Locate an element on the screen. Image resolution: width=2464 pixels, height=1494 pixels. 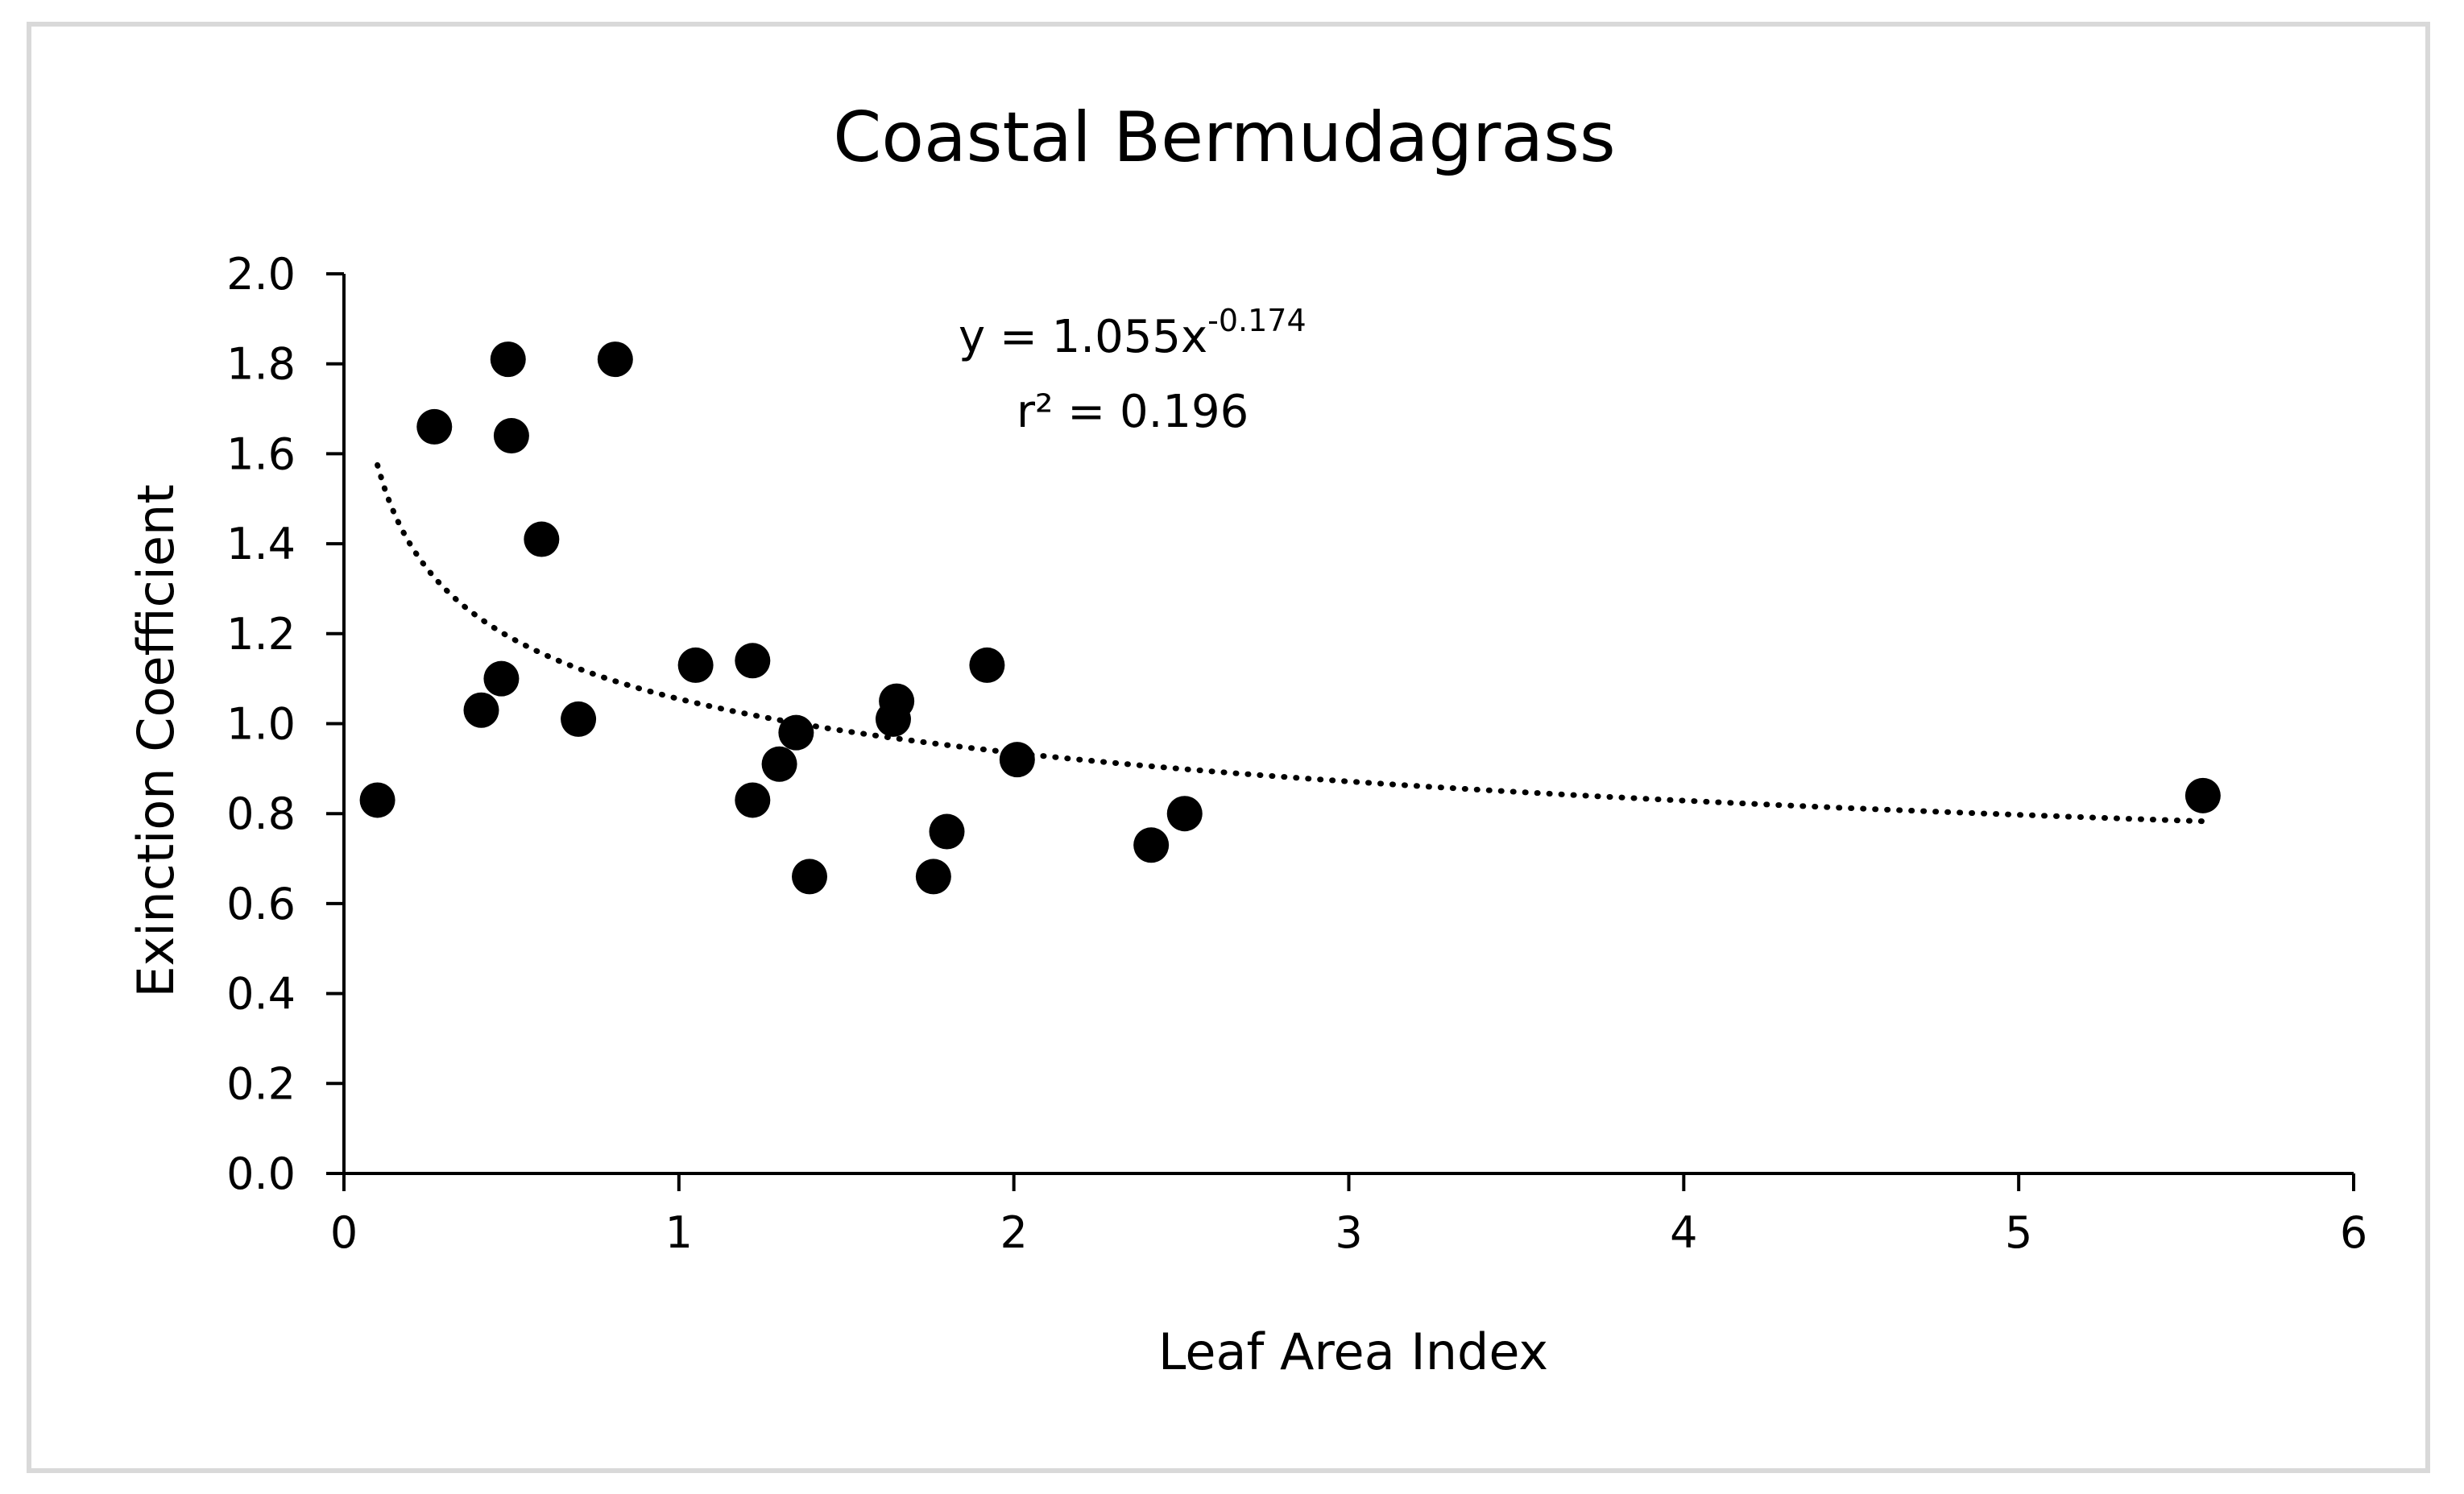
y-tick-label: 1.6 is located at coordinates (261, 453).